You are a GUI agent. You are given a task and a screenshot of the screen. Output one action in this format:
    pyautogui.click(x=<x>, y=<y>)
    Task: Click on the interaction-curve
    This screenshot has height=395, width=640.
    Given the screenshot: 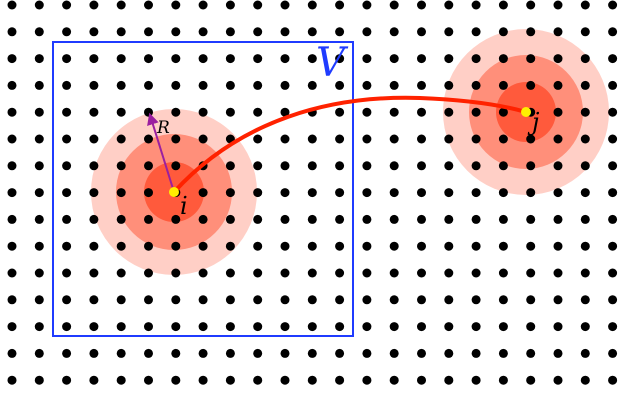 What is the action you would take?
    pyautogui.click(x=350, y=144)
    